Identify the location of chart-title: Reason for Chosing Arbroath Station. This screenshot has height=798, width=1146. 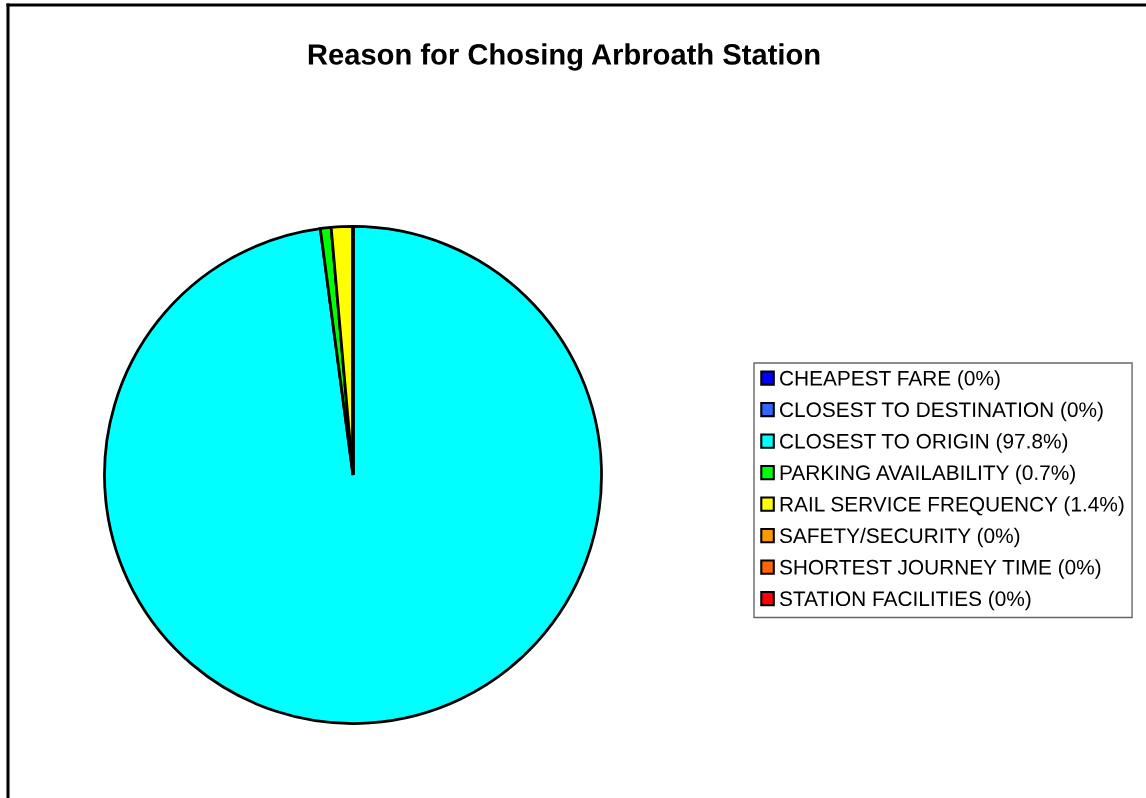
(564, 57).